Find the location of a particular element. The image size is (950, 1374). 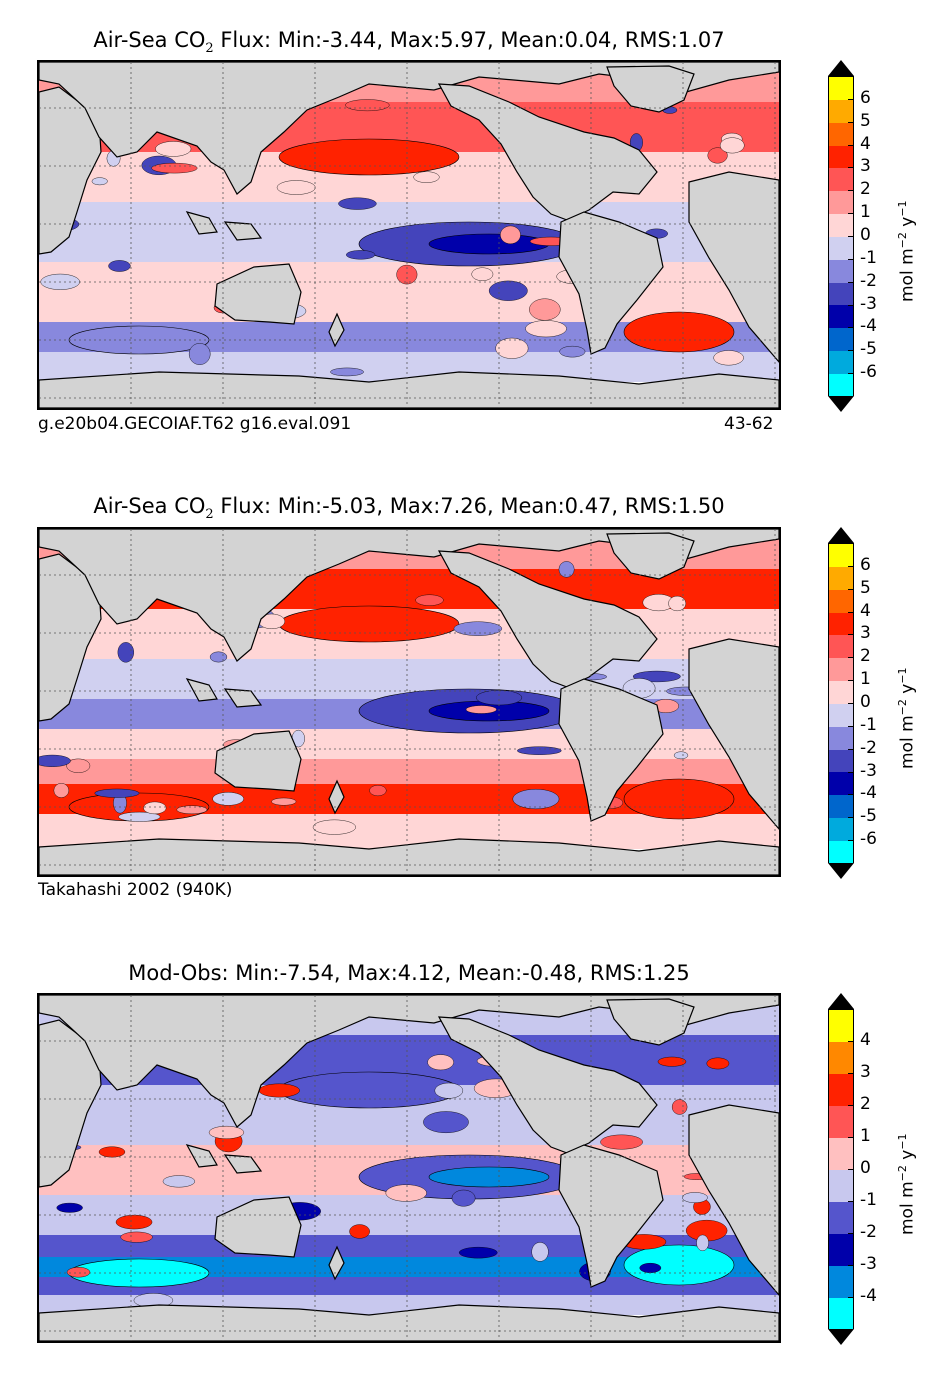

colorbar-tick-label: 1 is located at coordinates (865, 679).